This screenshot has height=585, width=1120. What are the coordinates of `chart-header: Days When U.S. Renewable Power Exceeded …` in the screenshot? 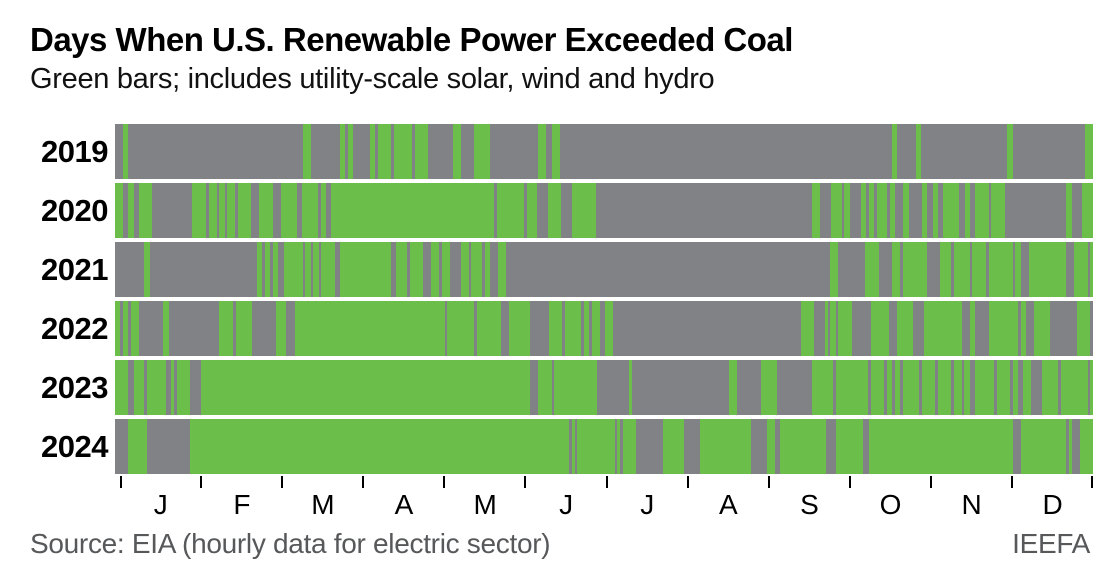 It's located at (560, 58).